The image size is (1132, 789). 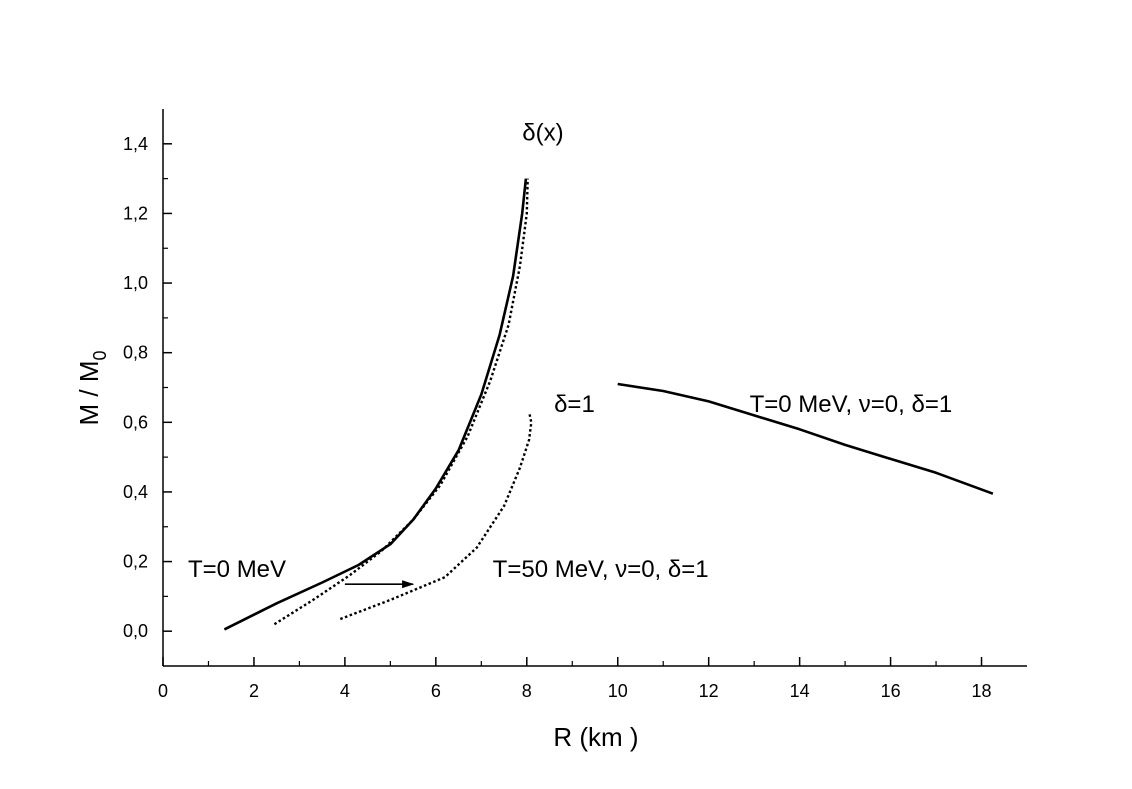 I want to click on x-tick-label: 2, so click(x=254, y=691).